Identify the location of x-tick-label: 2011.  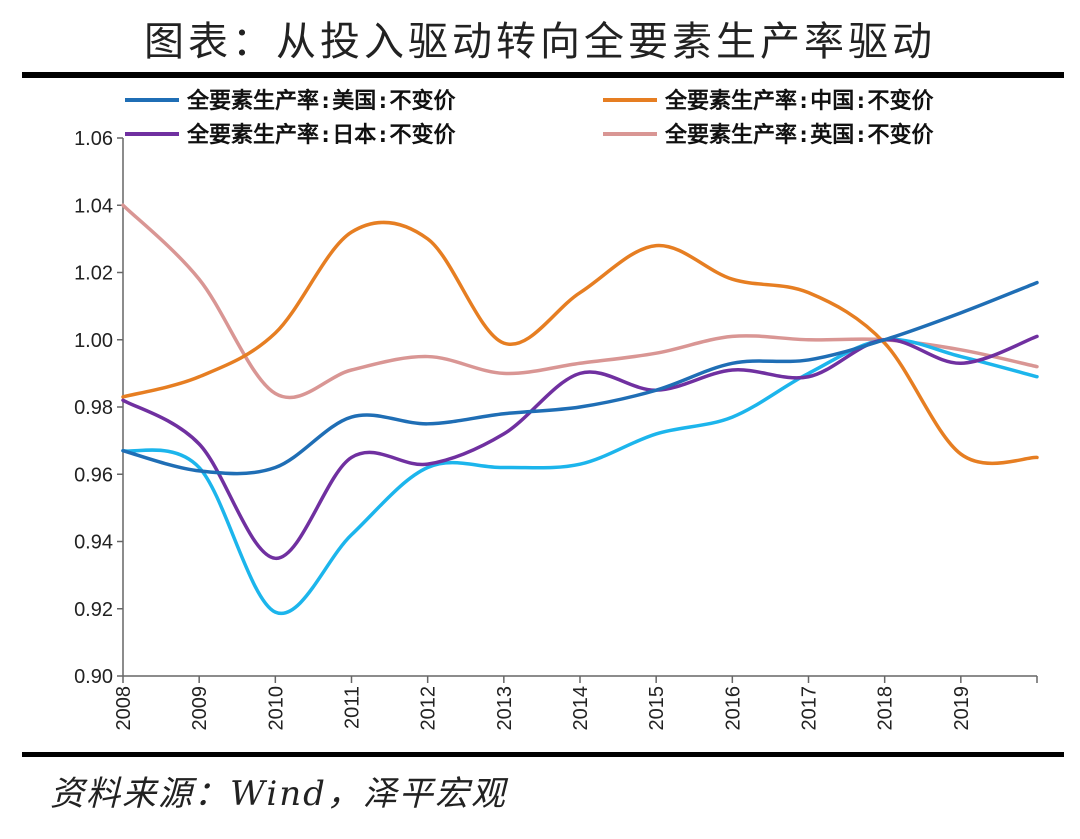
(353, 707).